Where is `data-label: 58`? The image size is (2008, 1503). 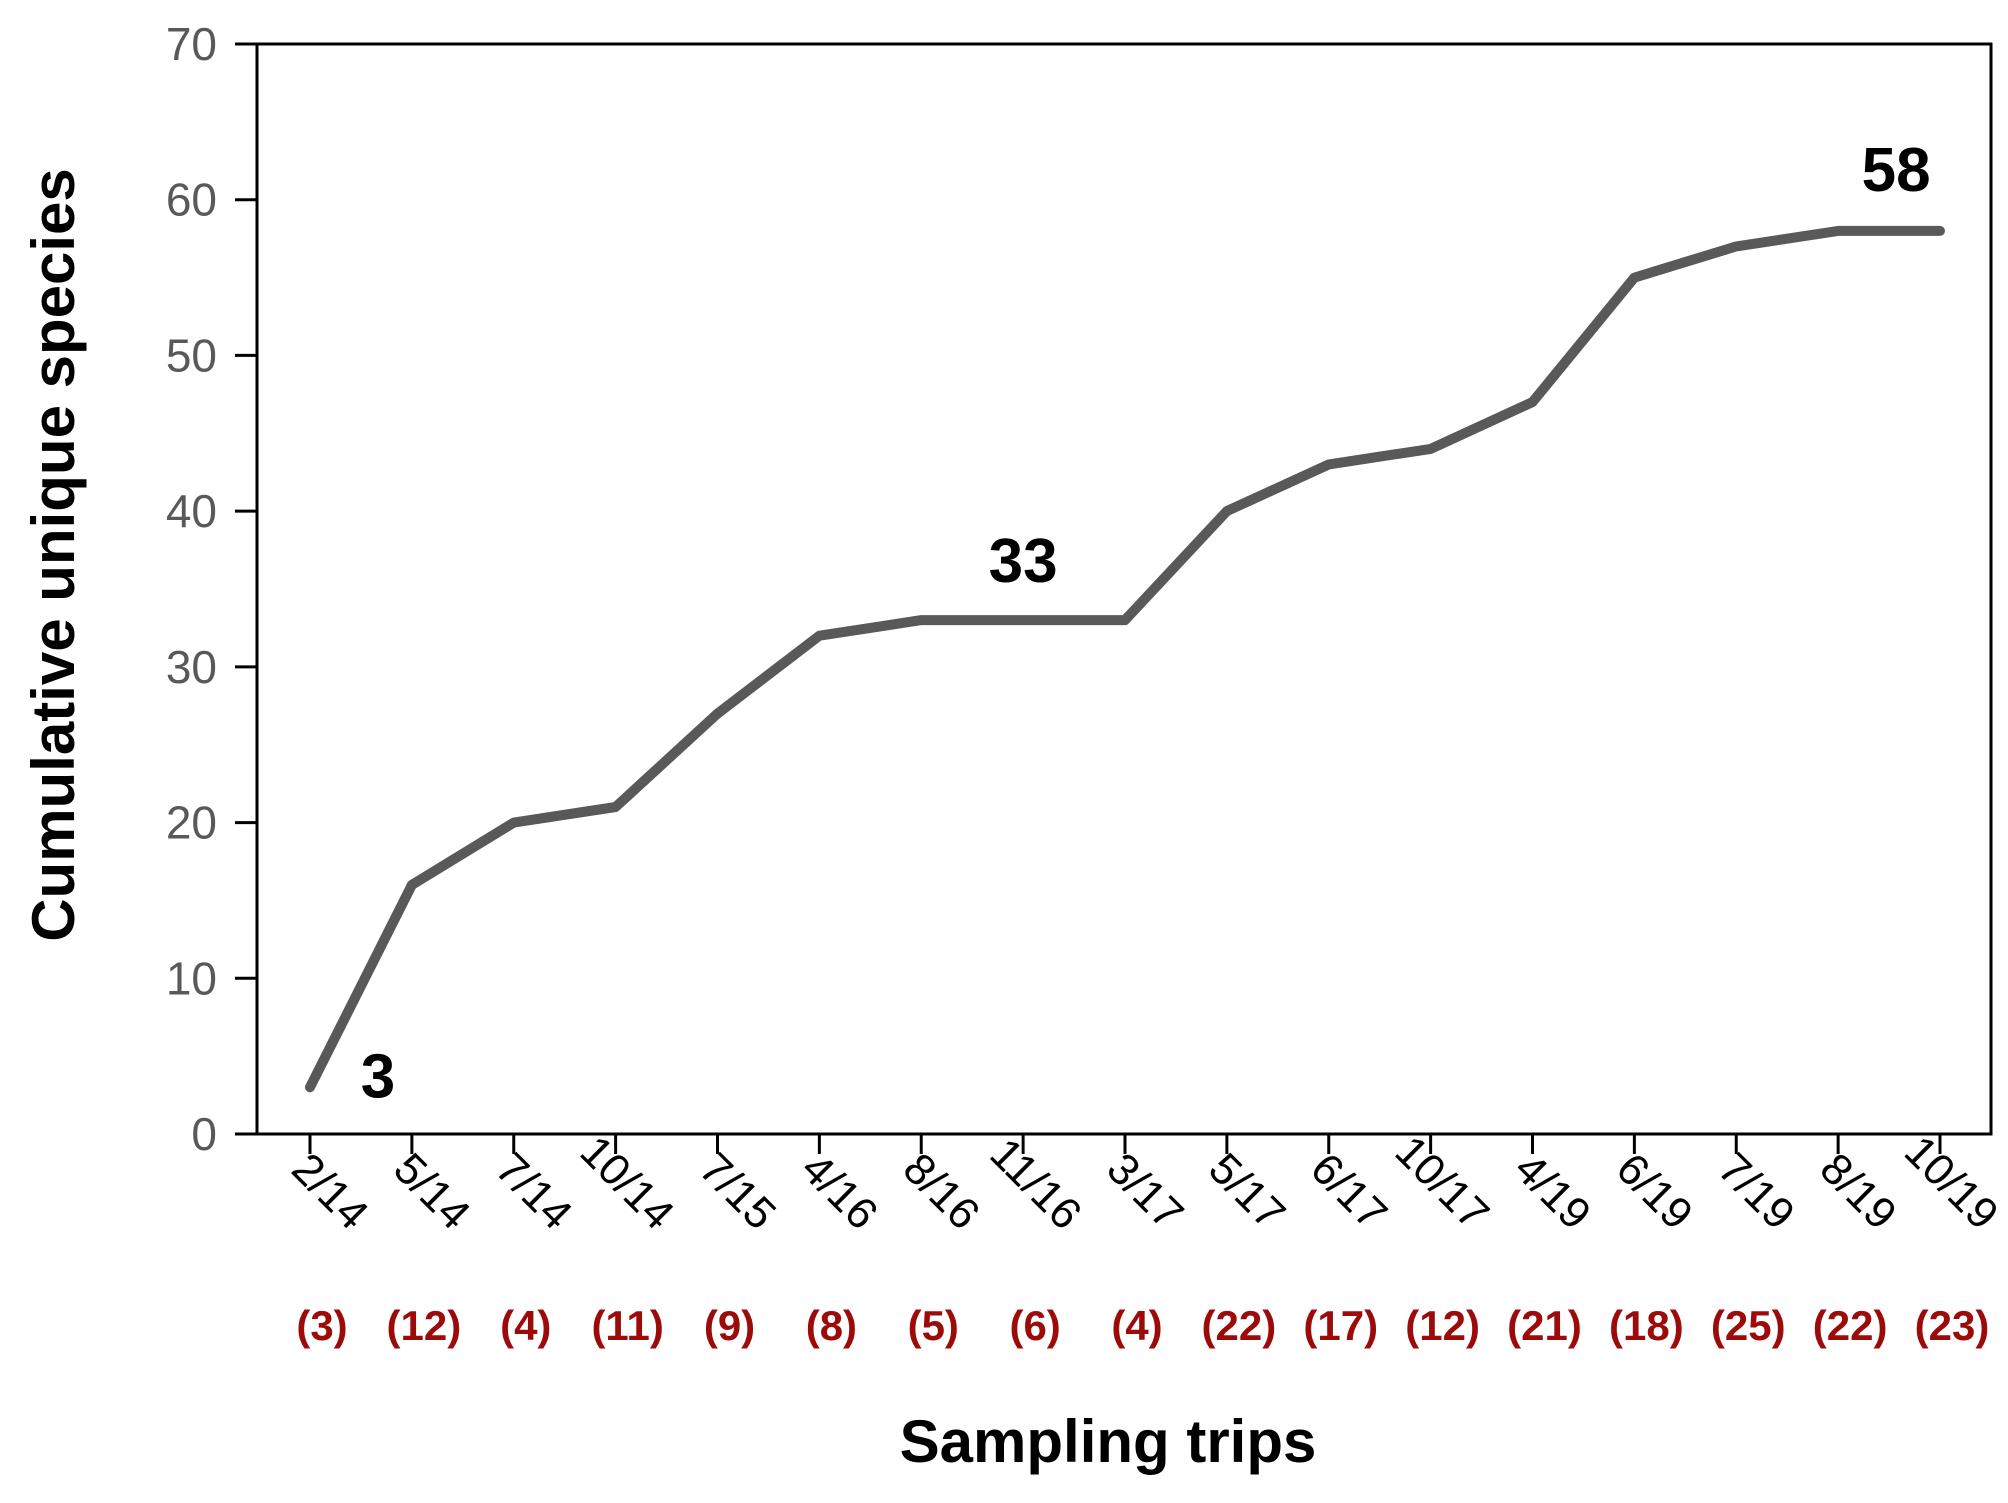
data-label: 58 is located at coordinates (1896, 170).